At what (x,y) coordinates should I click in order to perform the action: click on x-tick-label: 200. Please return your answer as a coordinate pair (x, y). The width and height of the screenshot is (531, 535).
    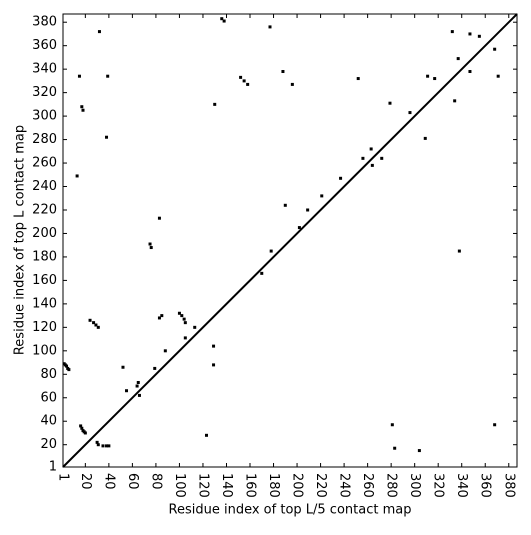
    Looking at the image, I should click on (297, 485).